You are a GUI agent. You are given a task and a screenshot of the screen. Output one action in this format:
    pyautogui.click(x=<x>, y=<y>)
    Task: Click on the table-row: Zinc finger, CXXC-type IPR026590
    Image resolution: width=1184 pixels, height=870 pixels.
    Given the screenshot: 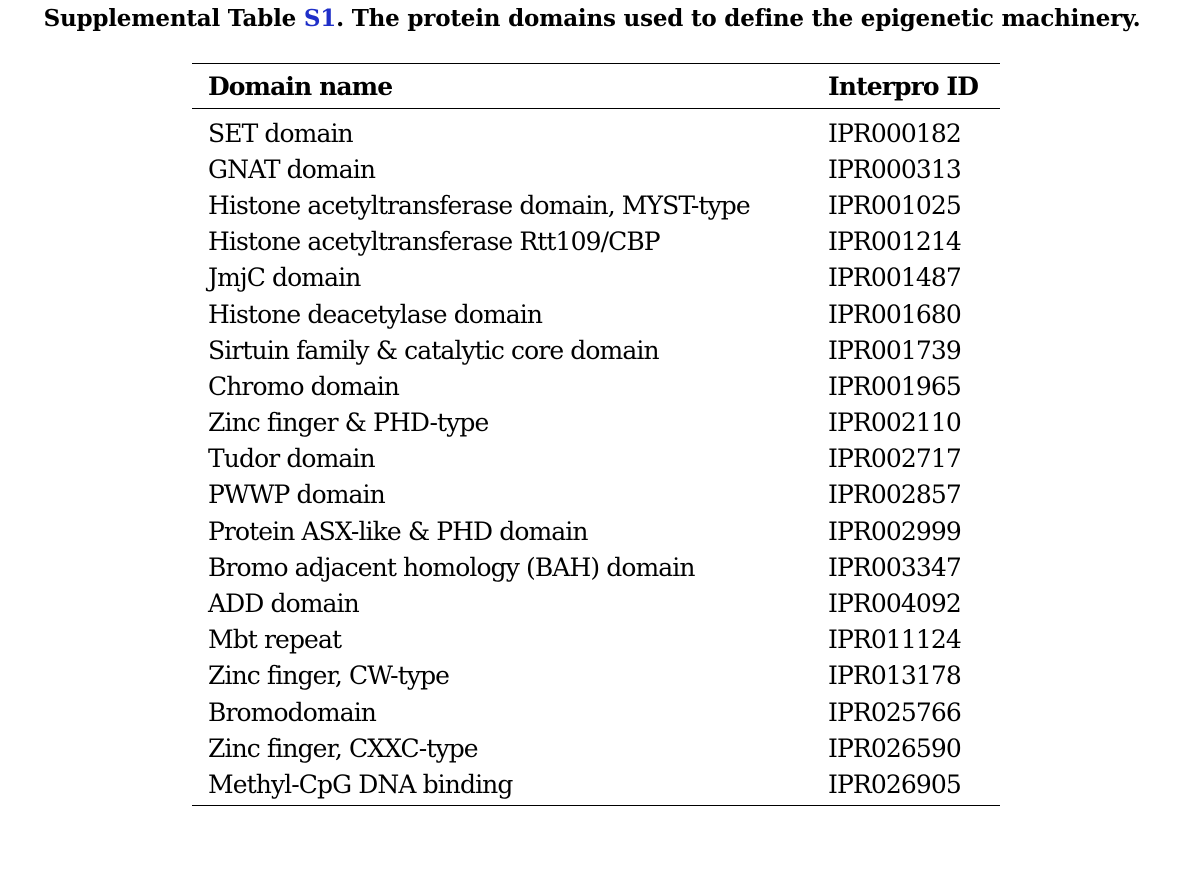 What is the action you would take?
    pyautogui.click(x=596, y=748)
    